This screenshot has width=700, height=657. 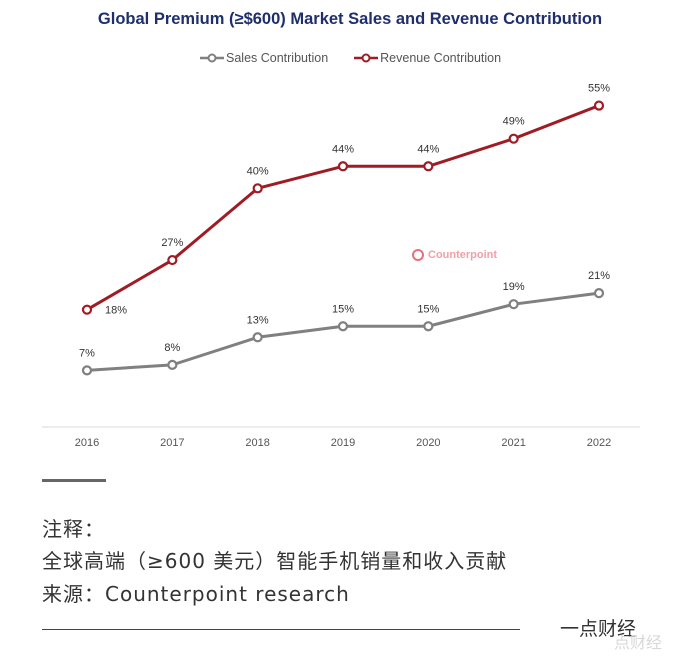 I want to click on legend-item-sales: Sales Contribution, so click(x=264, y=58).